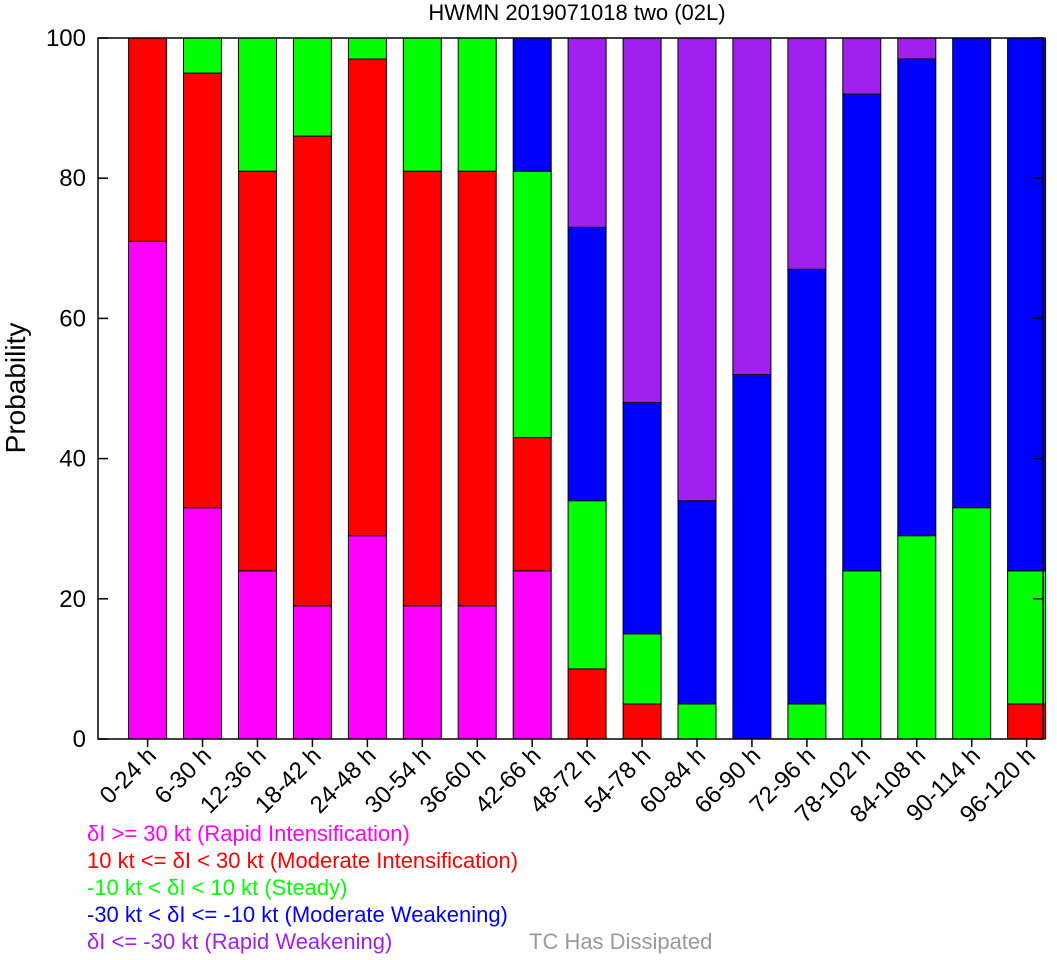  Describe the element at coordinates (248, 833) in the screenshot. I see `legend-entry-rapid-intensification: δI >= 30 kt (Rapid Intensification)` at that location.